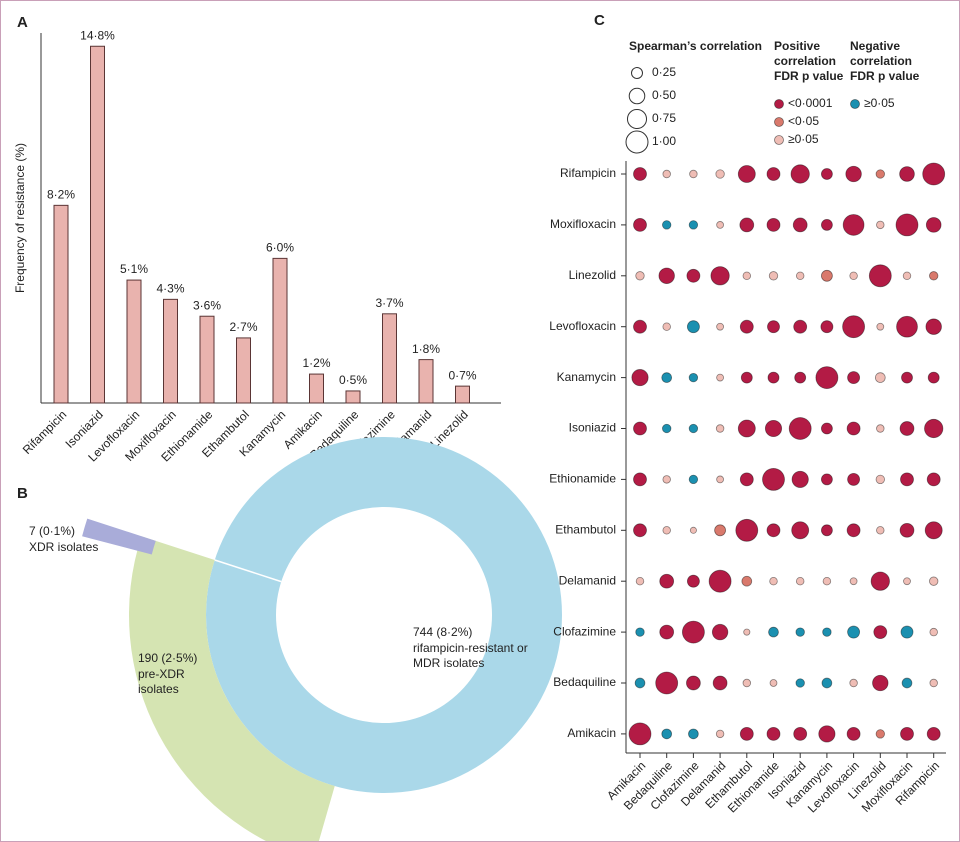 This screenshot has height=842, width=960. Describe the element at coordinates (64, 547) in the screenshot. I see `category-label: XDR isolates` at that location.